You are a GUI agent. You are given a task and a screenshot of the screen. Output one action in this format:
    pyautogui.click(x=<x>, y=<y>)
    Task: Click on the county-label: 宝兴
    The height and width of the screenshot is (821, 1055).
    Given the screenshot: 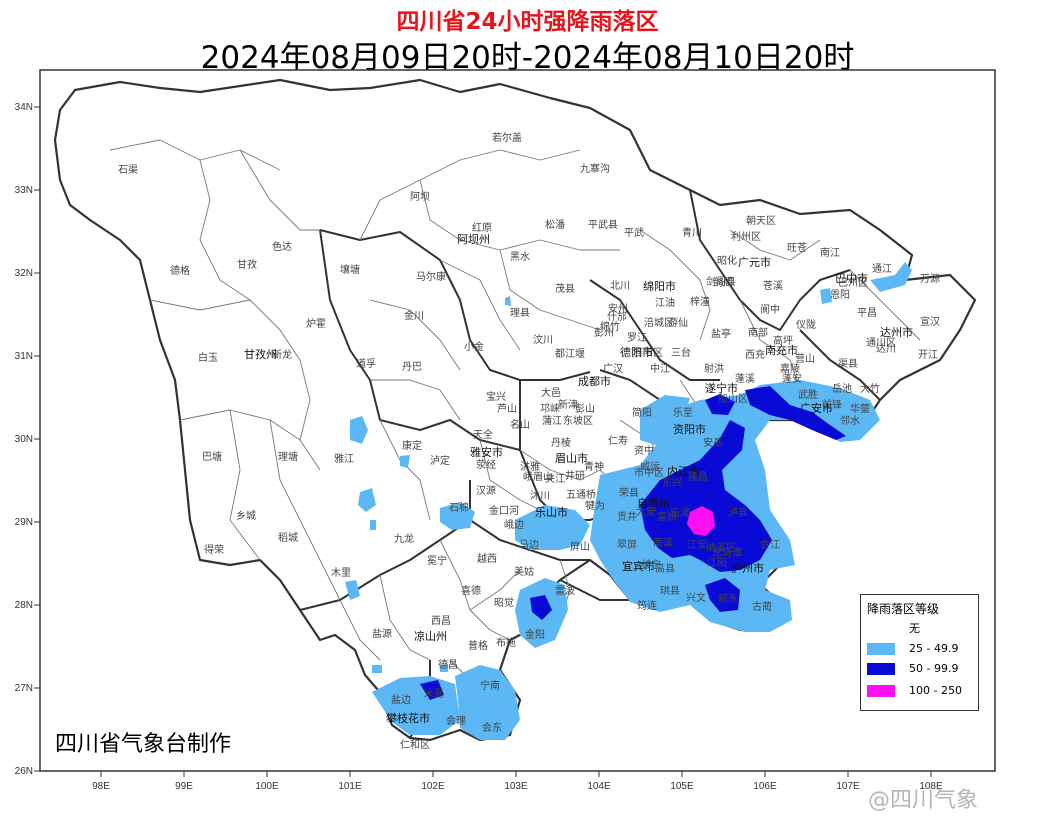 What is the action you would take?
    pyautogui.click(x=496, y=396)
    